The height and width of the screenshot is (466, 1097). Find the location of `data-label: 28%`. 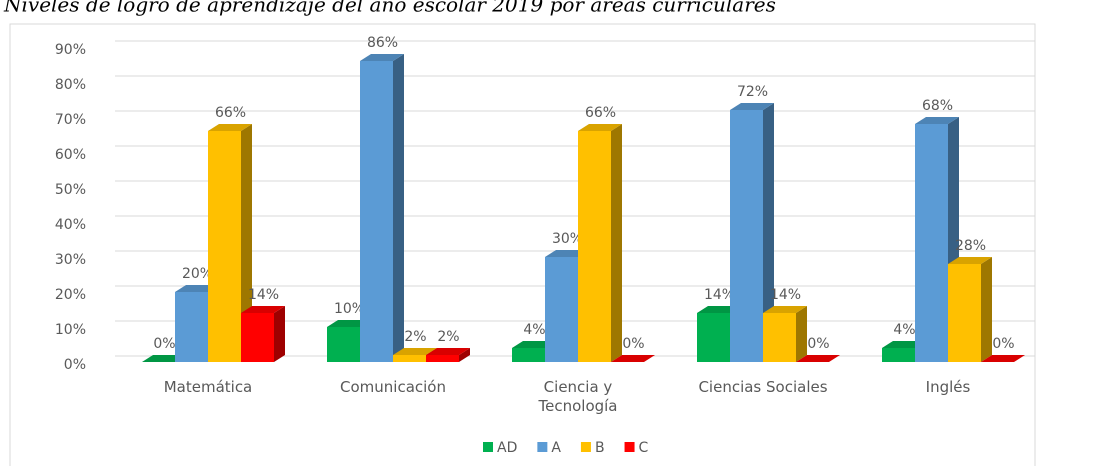

data-label: 28% is located at coordinates (970, 246).